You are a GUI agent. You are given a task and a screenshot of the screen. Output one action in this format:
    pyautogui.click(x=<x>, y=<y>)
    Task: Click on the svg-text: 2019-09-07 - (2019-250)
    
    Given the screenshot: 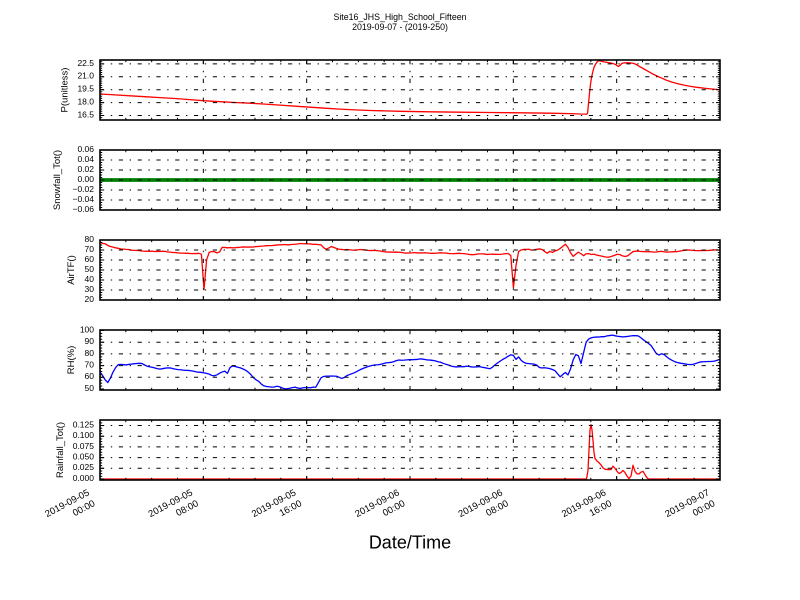 What is the action you would take?
    pyautogui.click(x=400, y=27)
    